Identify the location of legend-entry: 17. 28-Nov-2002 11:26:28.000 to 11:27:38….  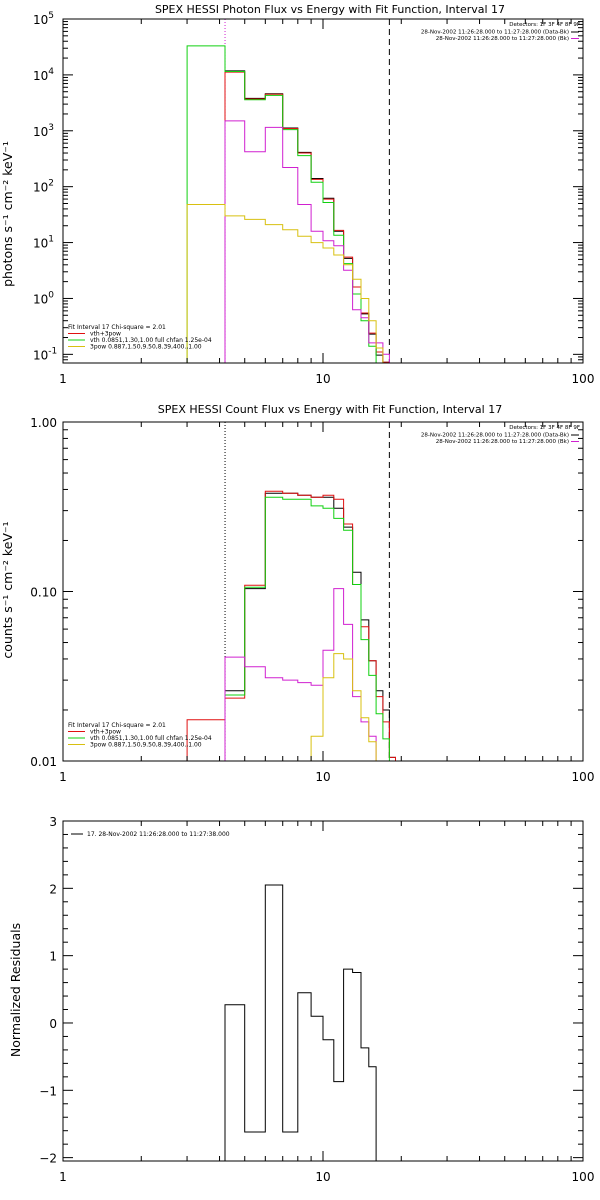
(158, 834).